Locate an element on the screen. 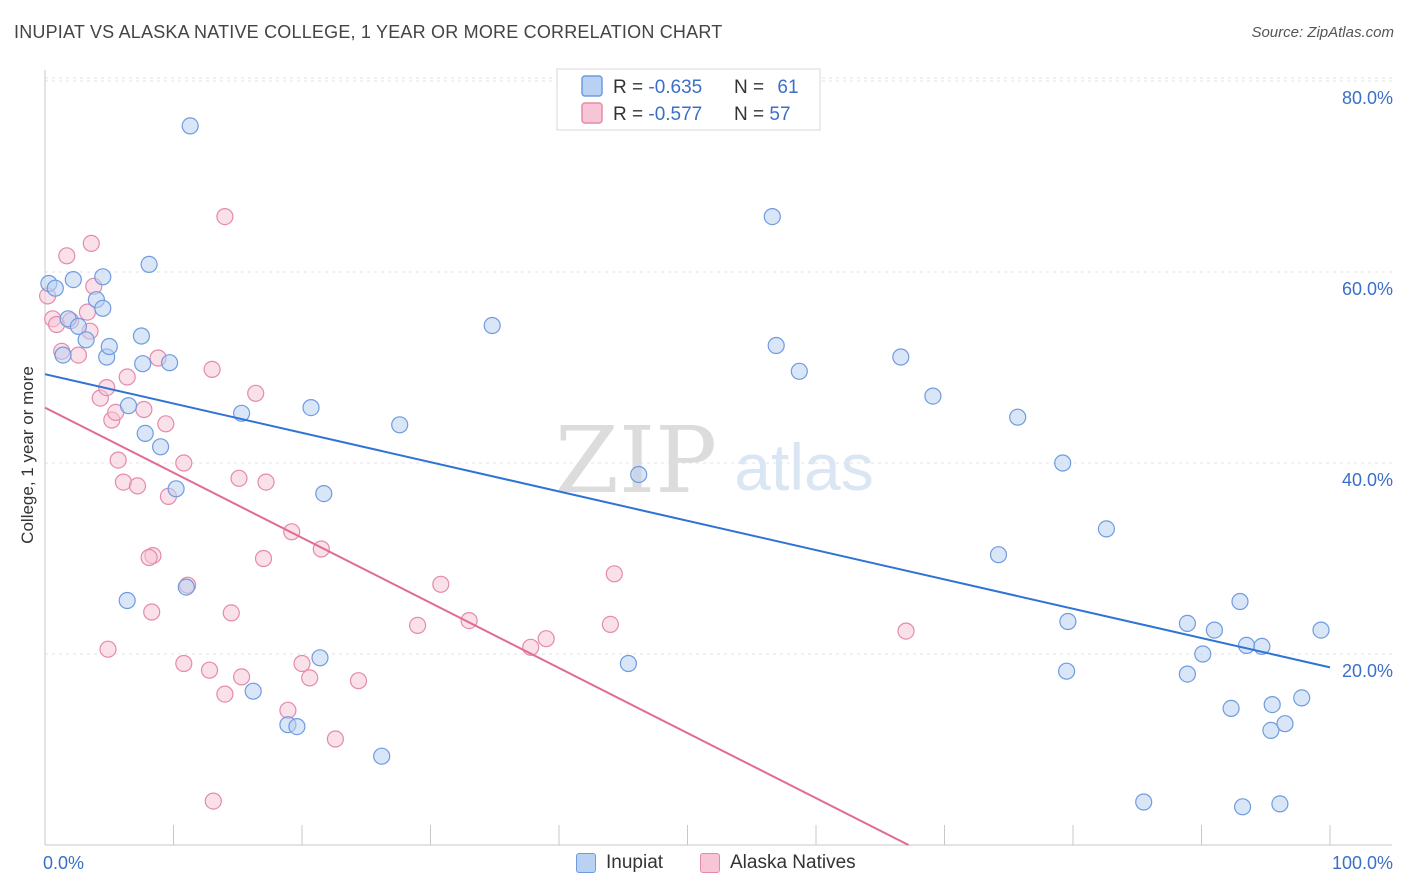 The image size is (1406, 892). svg-text: R = -0.635 is located at coordinates (657, 87).